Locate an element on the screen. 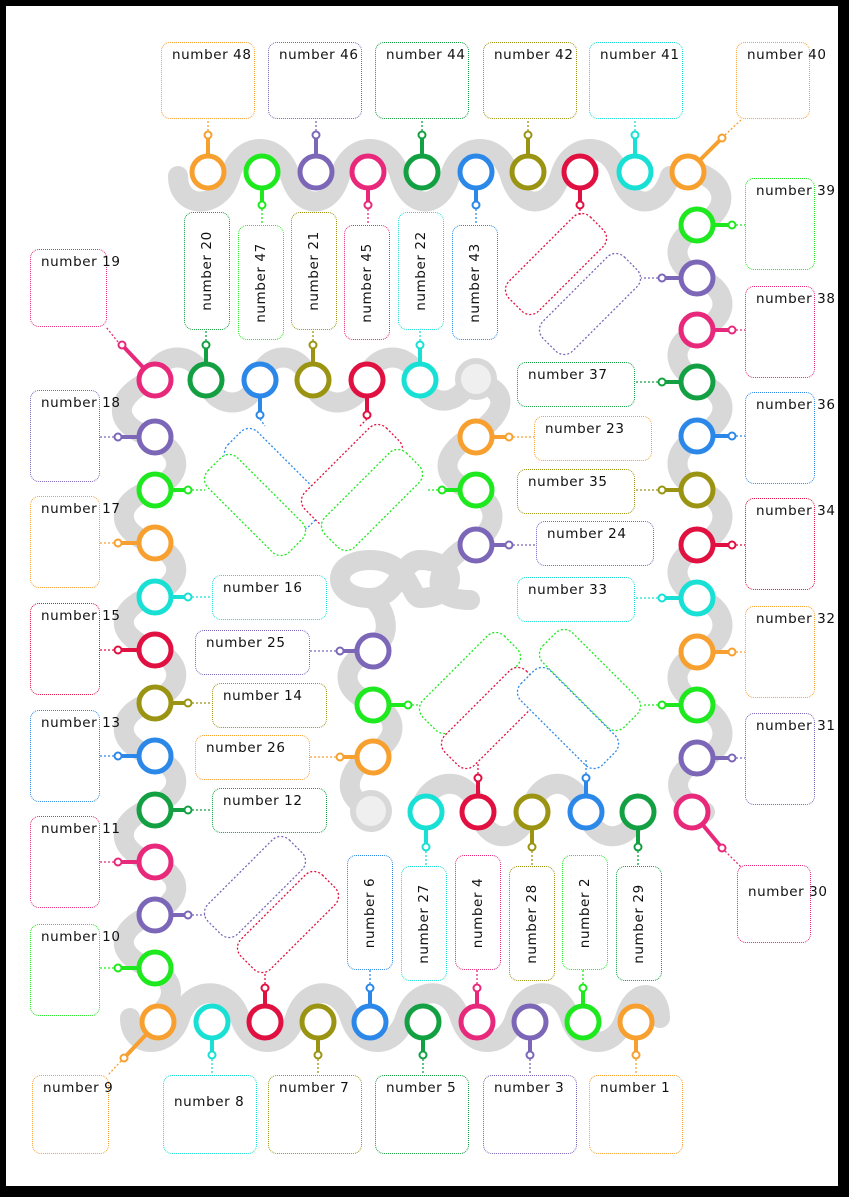 The width and height of the screenshot is (849, 1197). label-text: number 1 is located at coordinates (635, 1088).